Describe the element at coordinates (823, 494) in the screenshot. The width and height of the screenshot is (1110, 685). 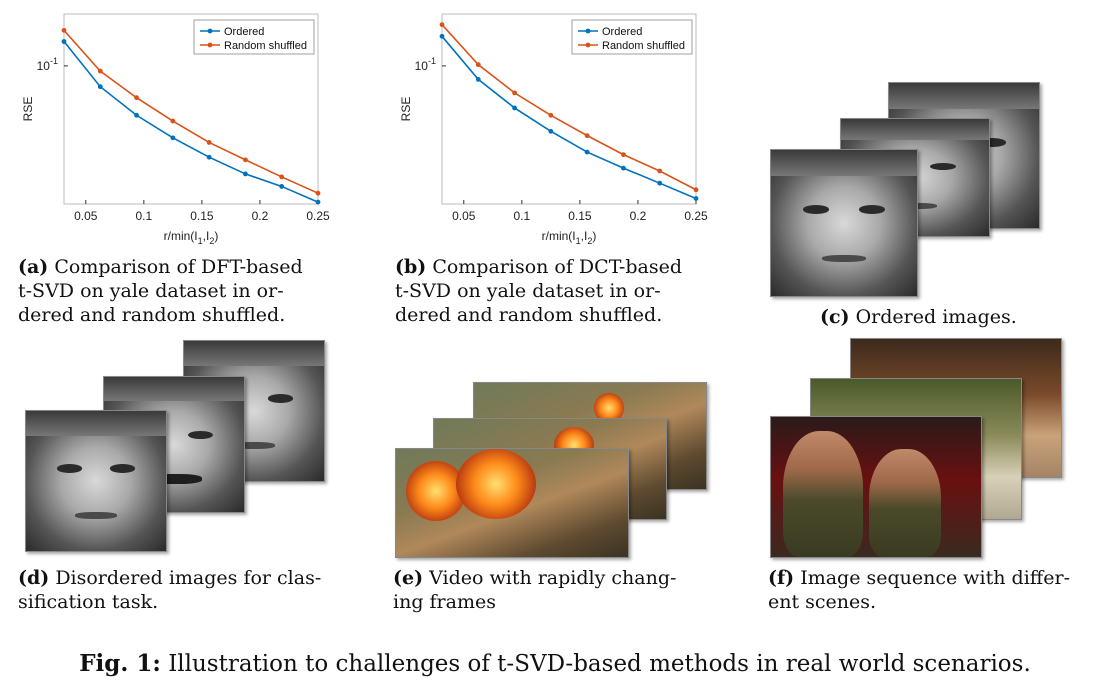
I see `firefighter-left` at that location.